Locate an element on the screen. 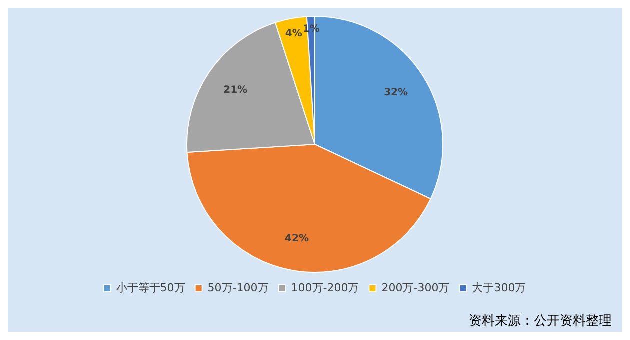  data-label: 42% is located at coordinates (297, 238).